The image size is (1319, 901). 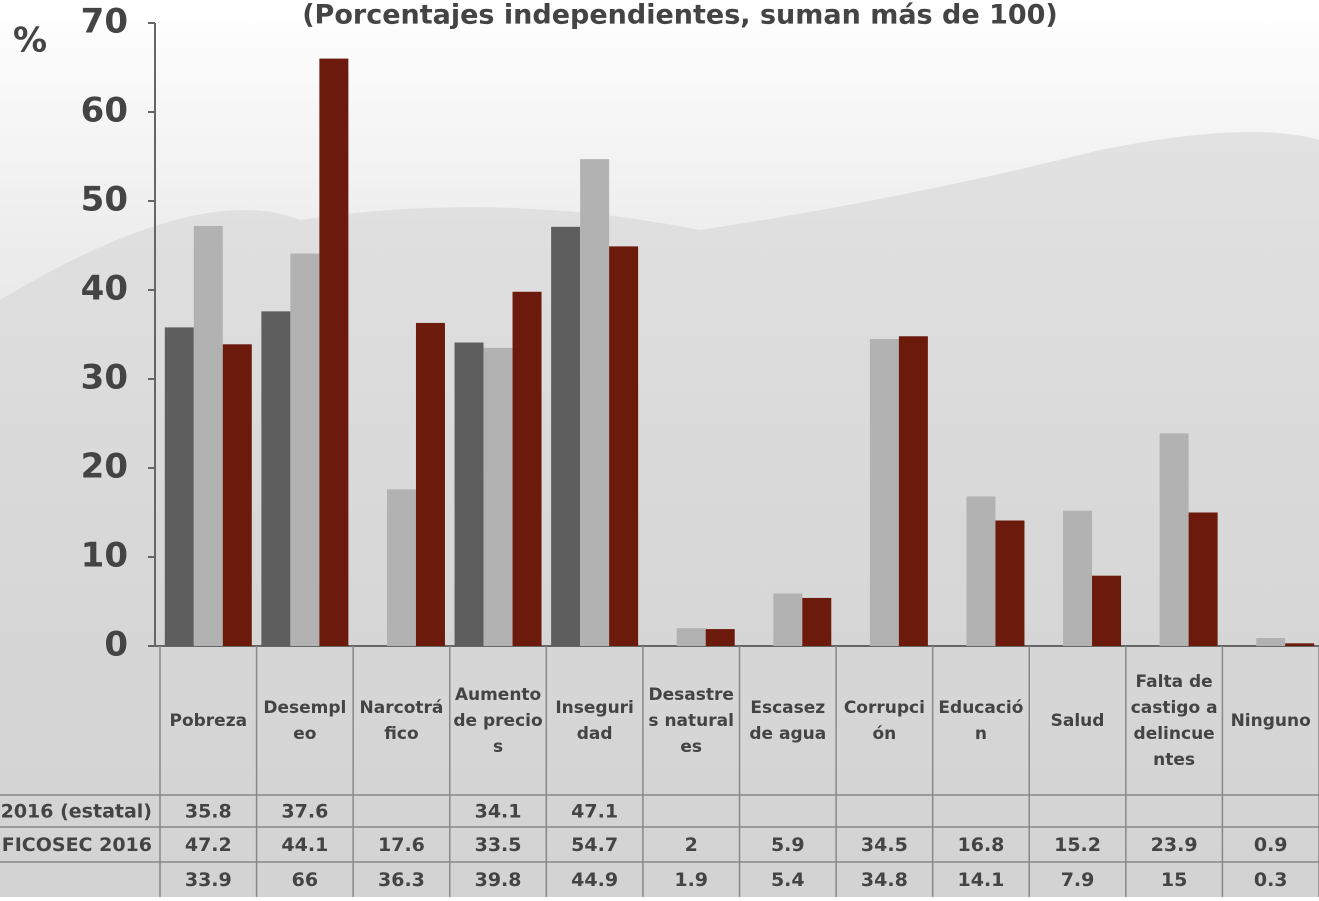 I want to click on category-cell: Ninguno, so click(x=1270, y=720).